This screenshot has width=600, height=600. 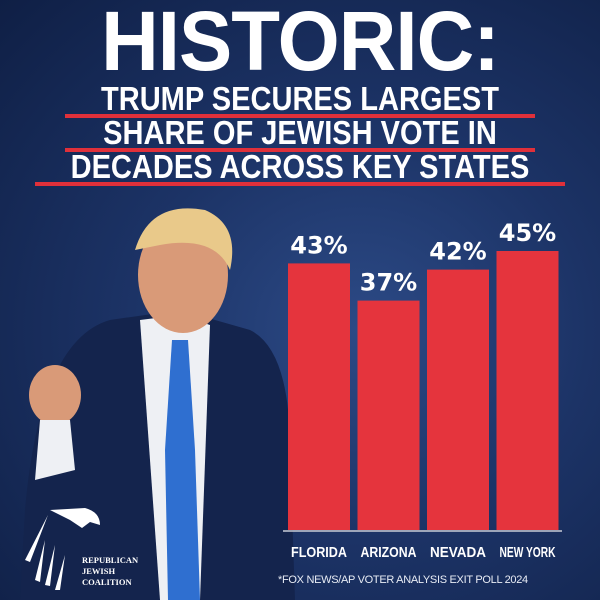 What do you see at coordinates (388, 283) in the screenshot?
I see `data-label: 37%` at bounding box center [388, 283].